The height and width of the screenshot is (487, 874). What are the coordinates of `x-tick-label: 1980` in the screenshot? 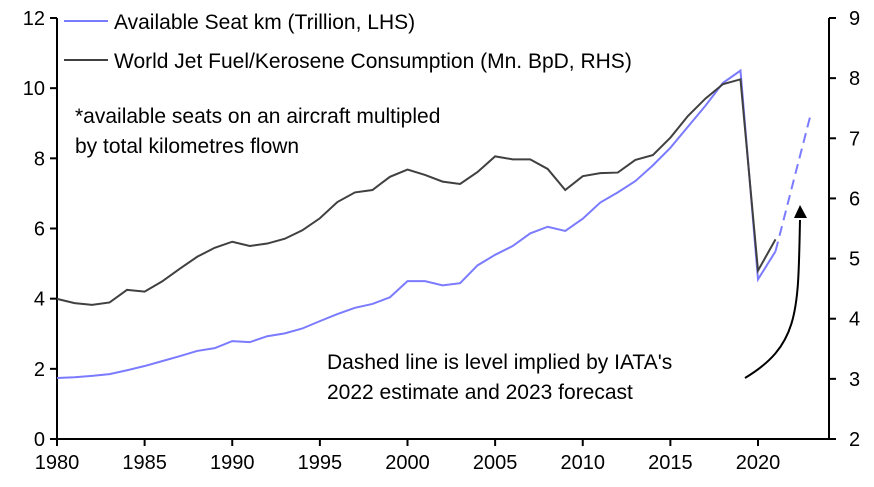 It's located at (57, 463).